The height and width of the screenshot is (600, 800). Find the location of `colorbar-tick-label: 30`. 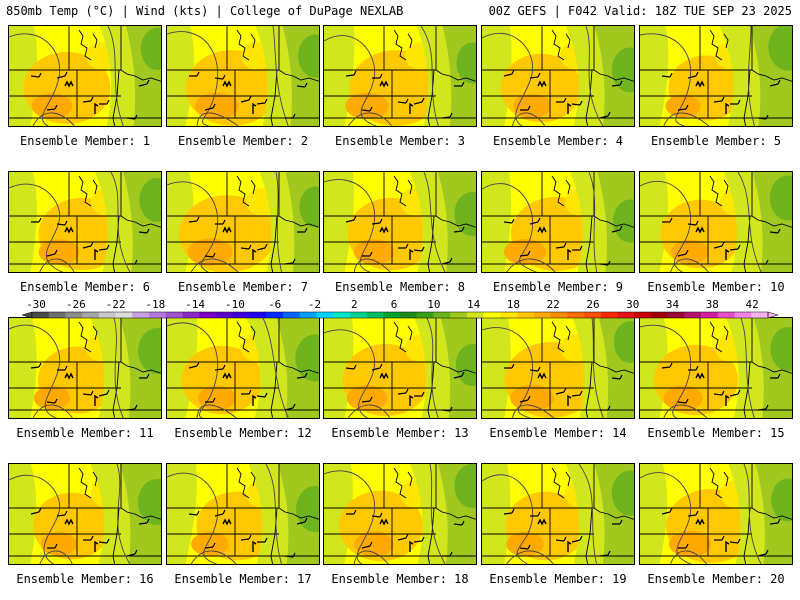

colorbar-tick-label: 30 is located at coordinates (632, 304).